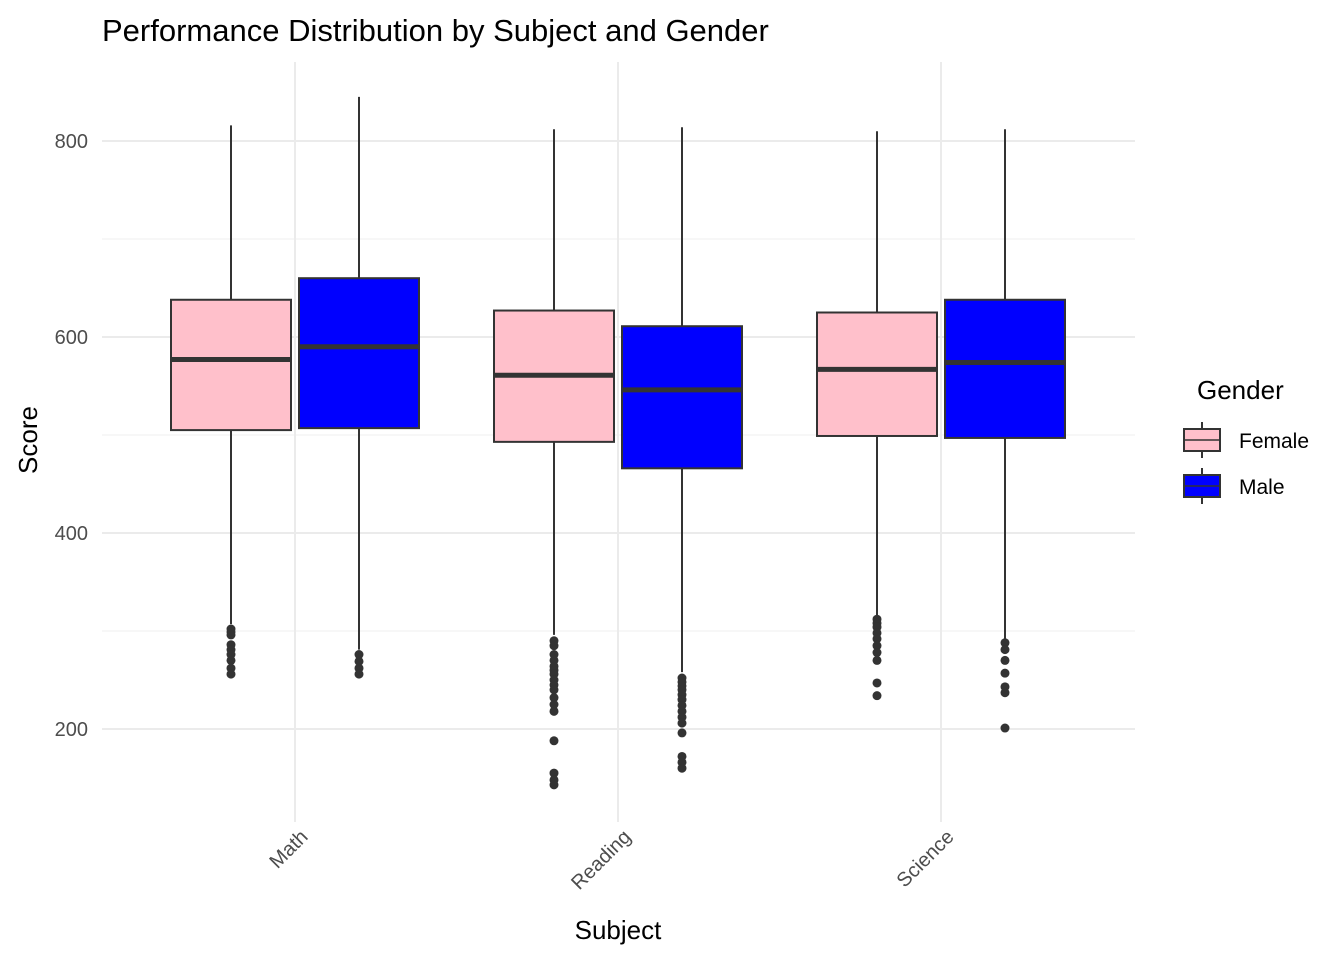  Describe the element at coordinates (926, 859) in the screenshot. I see `x-tick-label: Science` at that location.